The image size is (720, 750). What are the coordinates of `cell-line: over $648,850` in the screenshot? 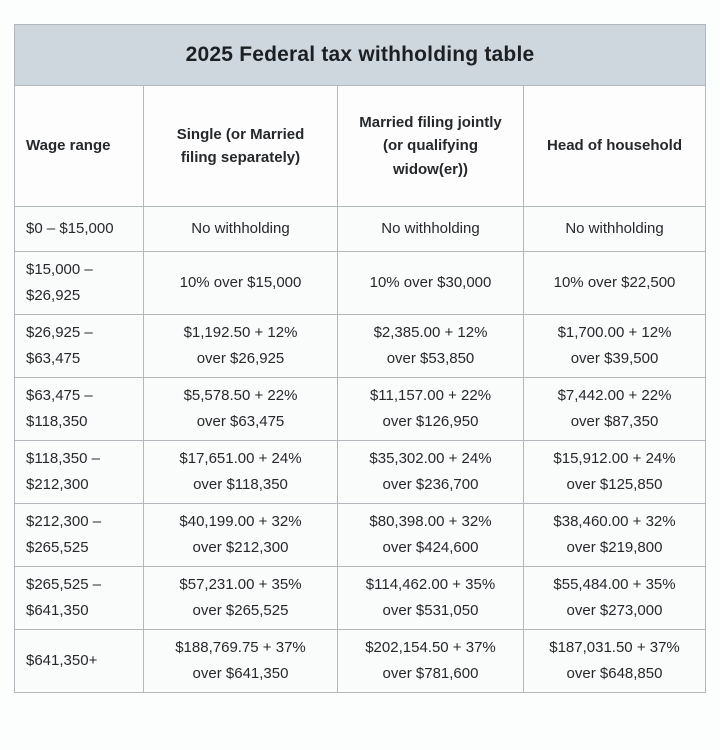 It's located at (614, 673).